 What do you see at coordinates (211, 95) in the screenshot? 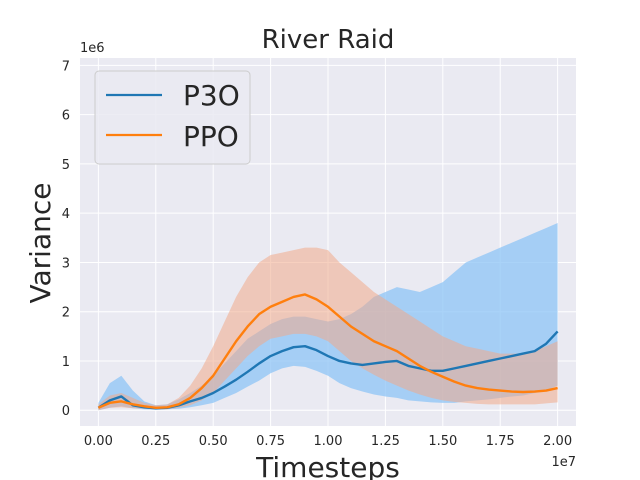
I see `legend-label-p3o: P3O` at bounding box center [211, 95].